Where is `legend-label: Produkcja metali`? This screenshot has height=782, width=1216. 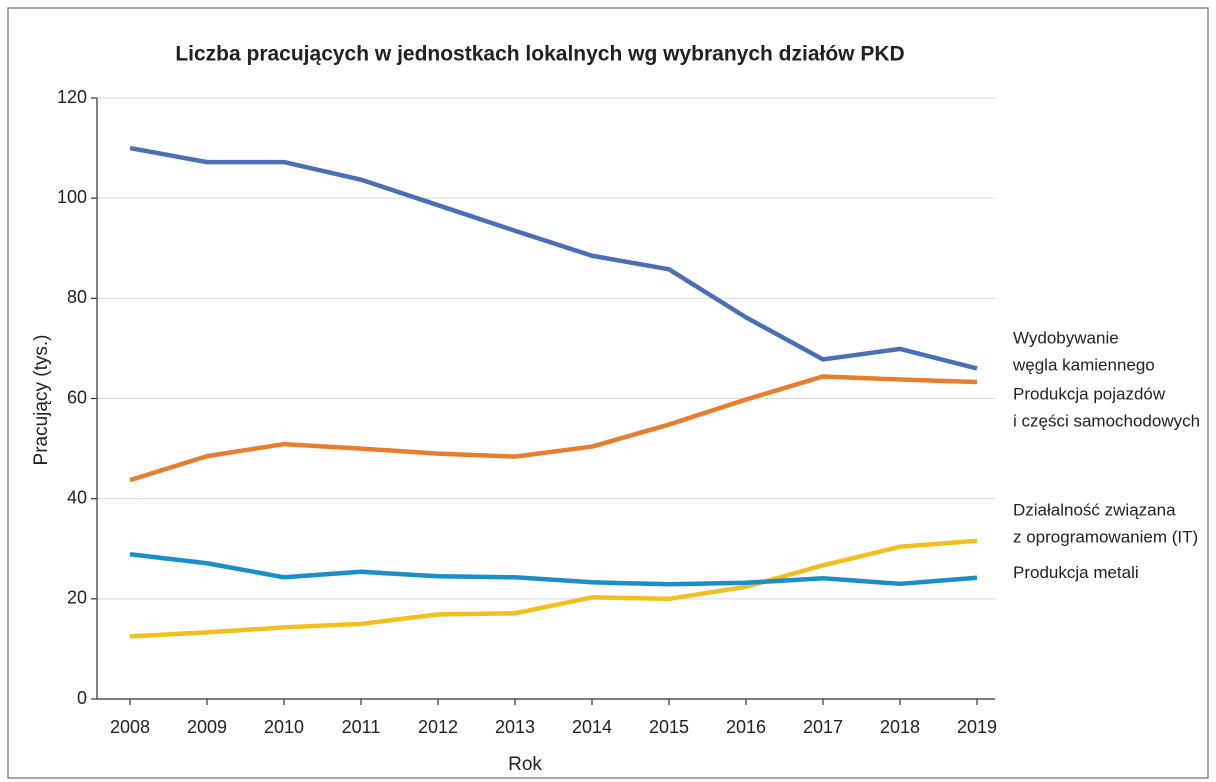
legend-label: Produkcja metali is located at coordinates (1076, 572).